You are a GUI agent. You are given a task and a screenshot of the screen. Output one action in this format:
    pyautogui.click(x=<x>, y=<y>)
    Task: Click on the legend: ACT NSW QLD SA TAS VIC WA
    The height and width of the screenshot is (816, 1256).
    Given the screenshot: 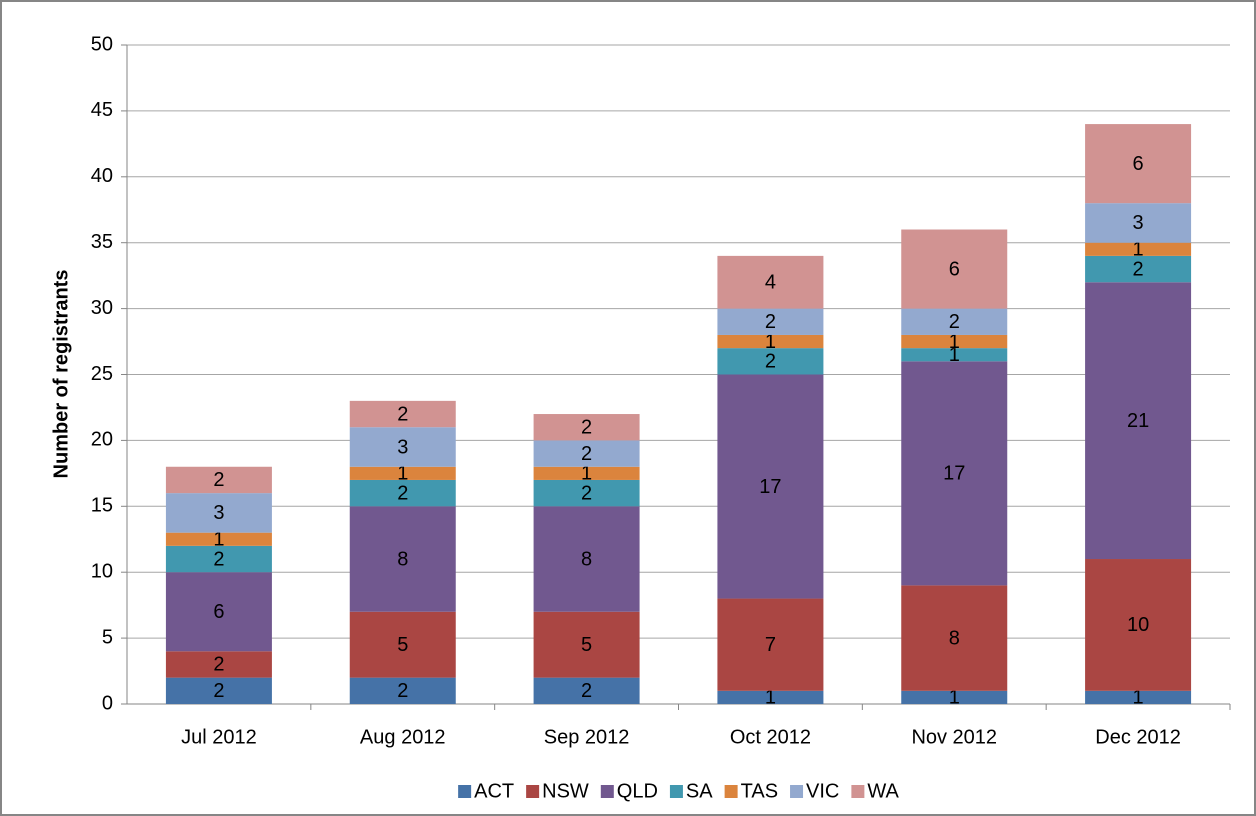 What is the action you would take?
    pyautogui.click(x=679, y=791)
    